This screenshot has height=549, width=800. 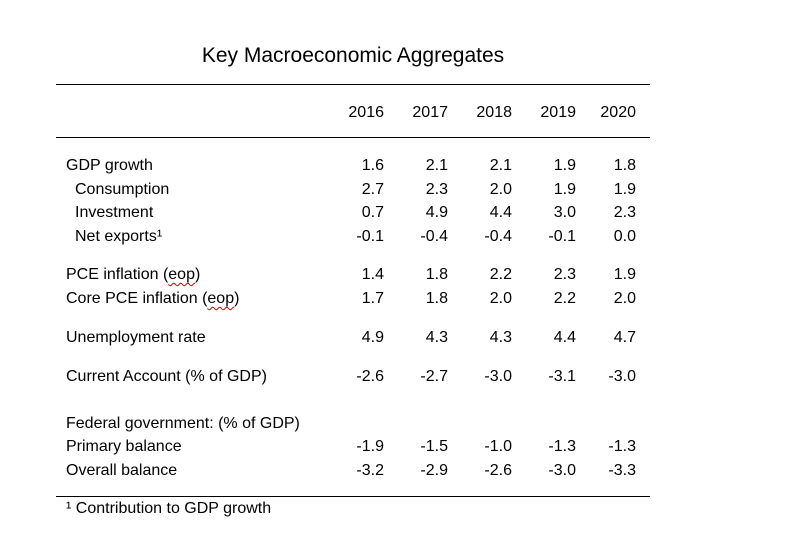 I want to click on value-cell: -2.9, so click(x=434, y=470).